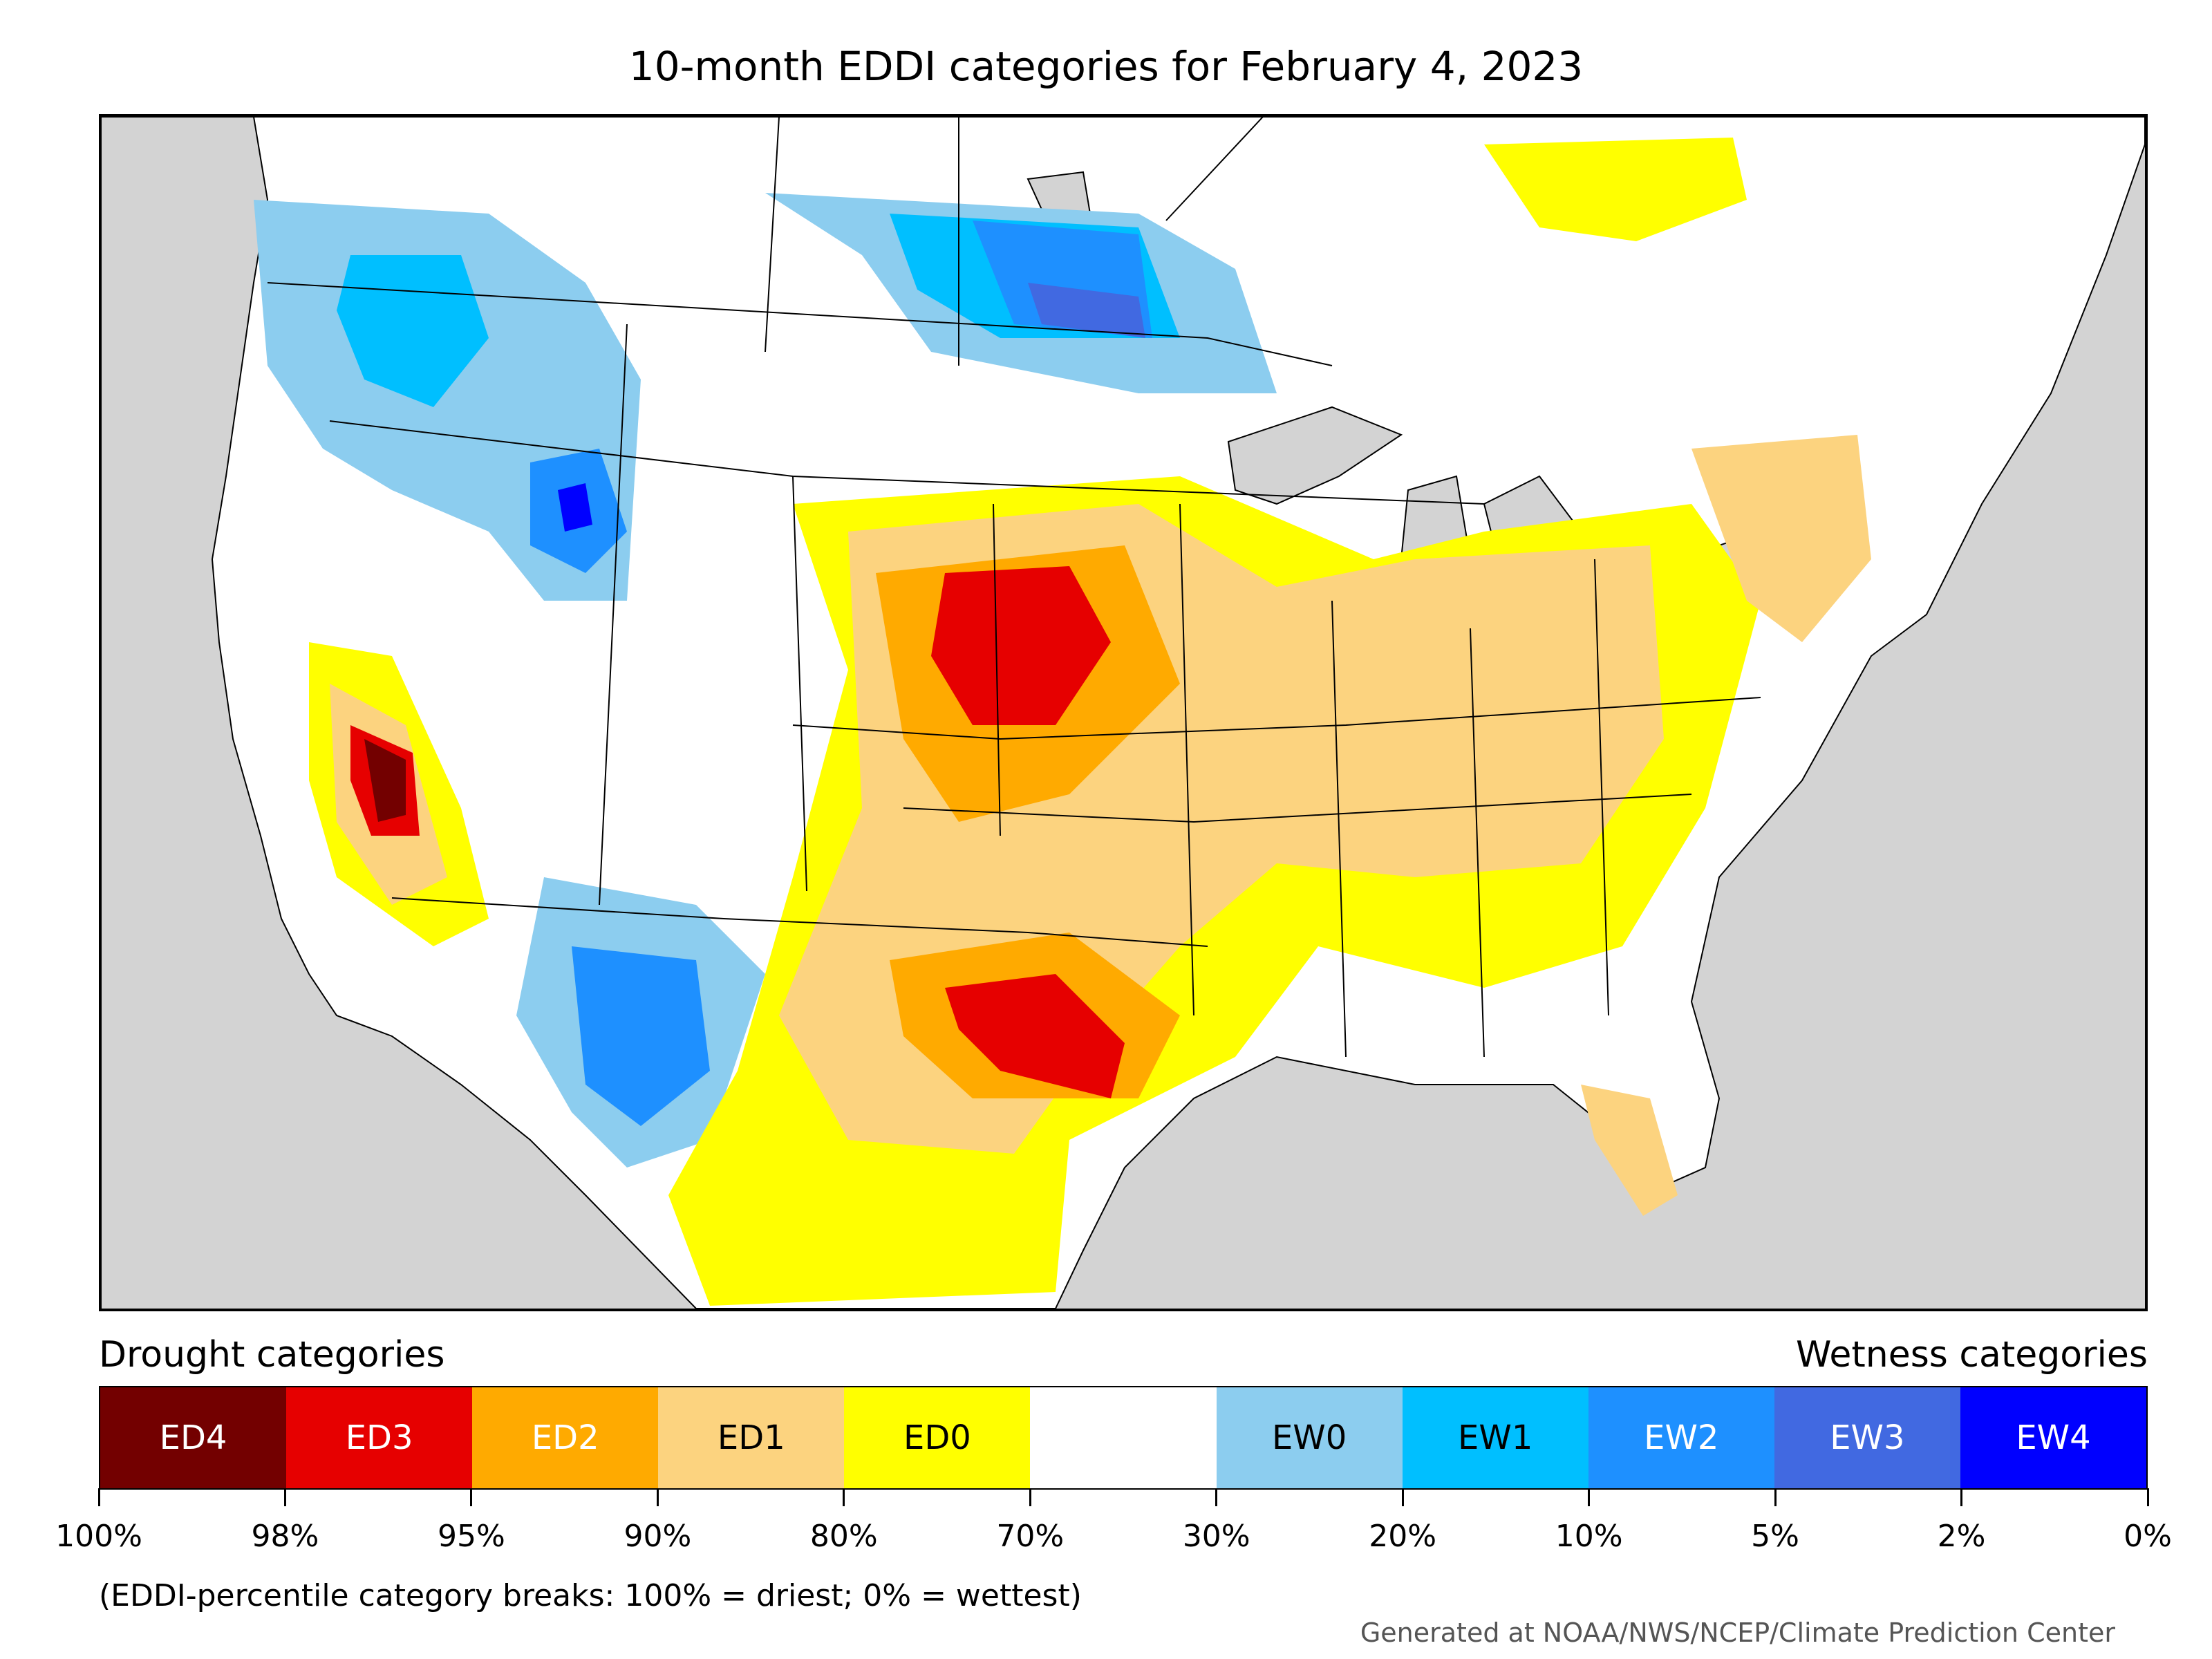 The image size is (2212, 1659). I want to click on legend-tick-label: 2%, so click(1961, 1536).